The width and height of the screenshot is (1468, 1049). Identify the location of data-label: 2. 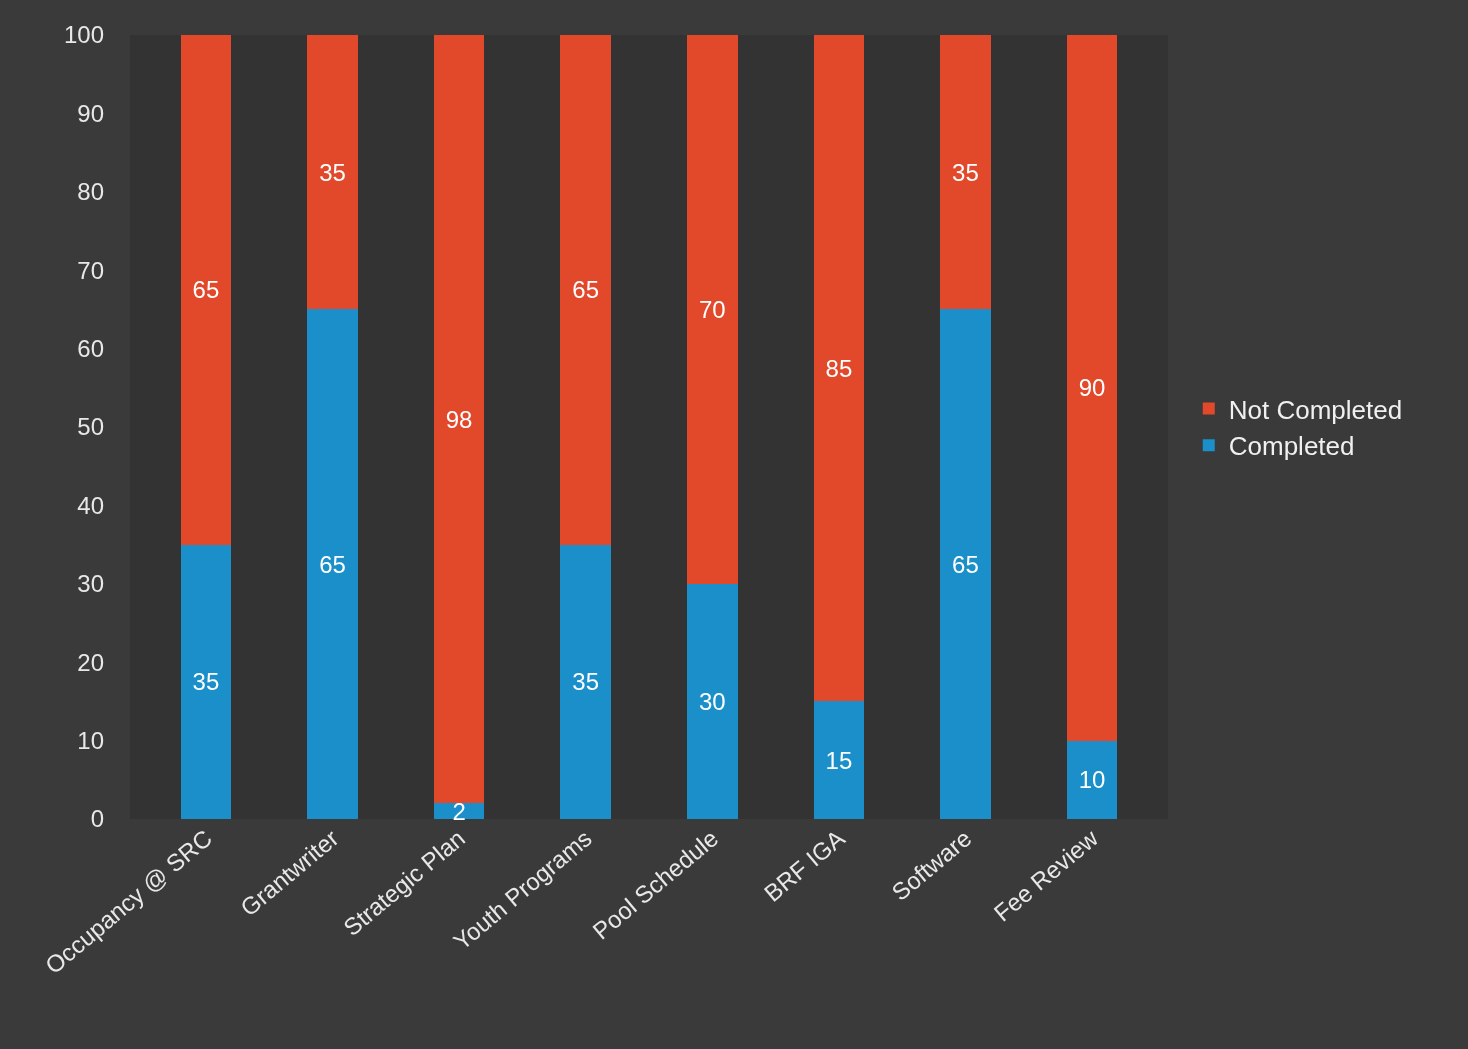
(459, 811).